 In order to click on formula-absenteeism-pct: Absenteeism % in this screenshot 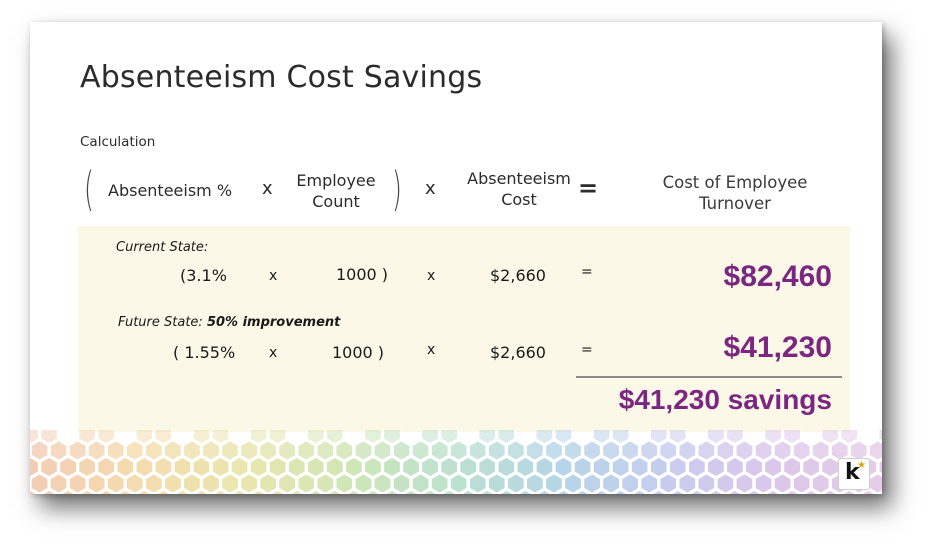, I will do `click(170, 190)`.